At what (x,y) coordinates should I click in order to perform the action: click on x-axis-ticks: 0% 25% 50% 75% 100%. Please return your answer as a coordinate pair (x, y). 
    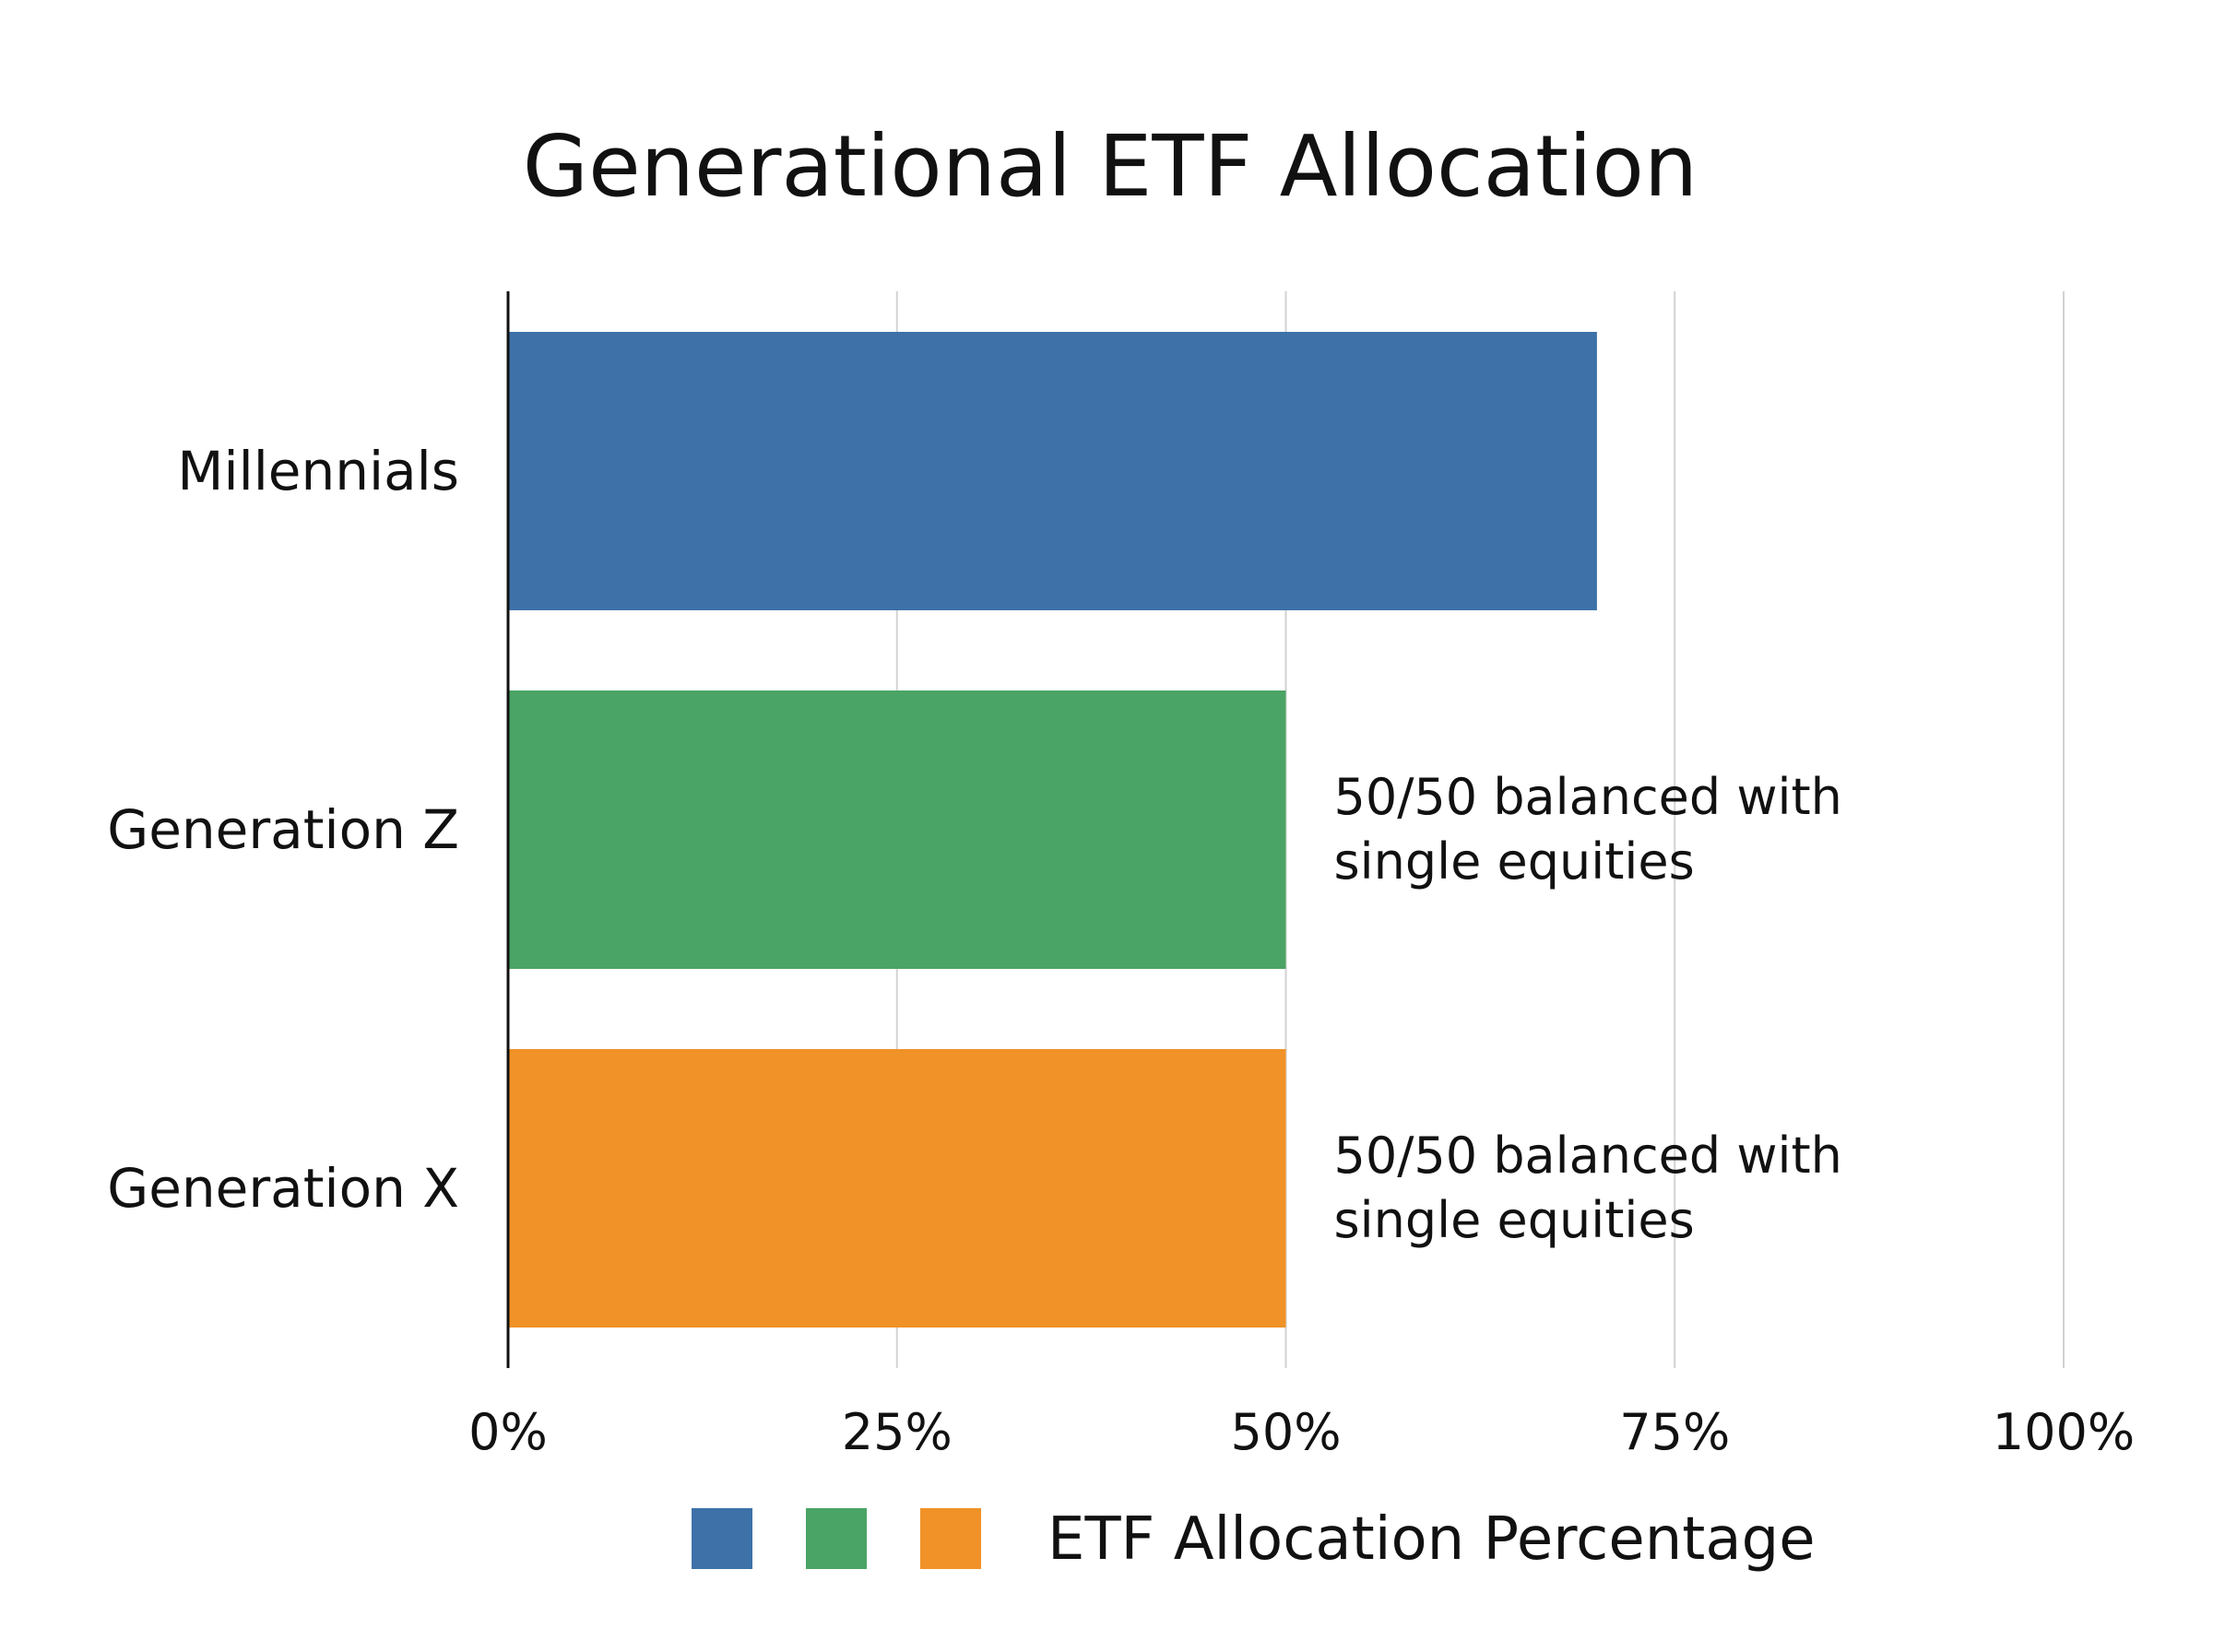
    Looking at the image, I should click on (1301, 1432).